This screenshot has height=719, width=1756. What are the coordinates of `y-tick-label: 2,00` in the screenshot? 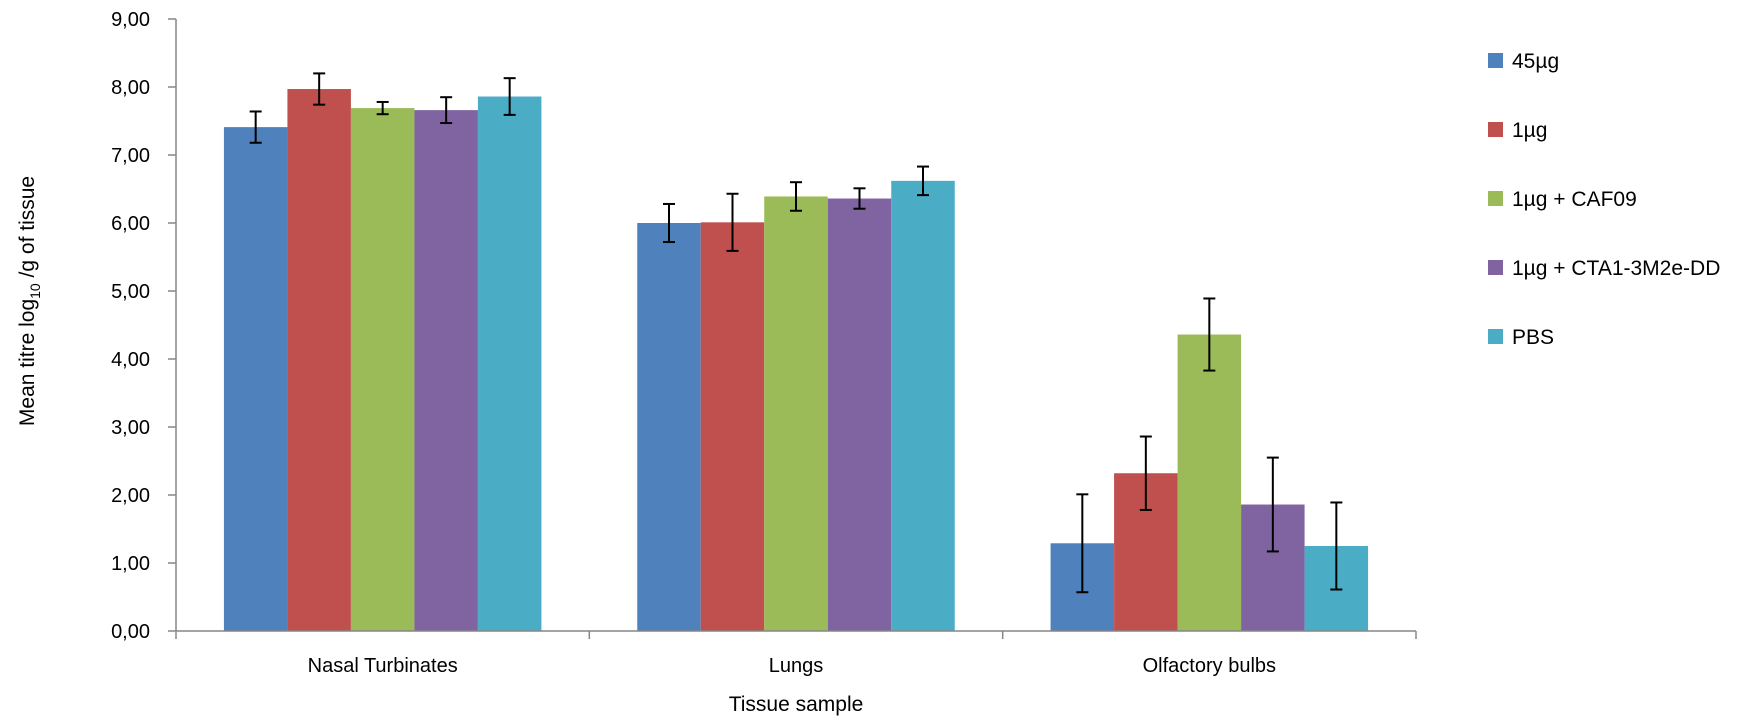 It's located at (130, 496).